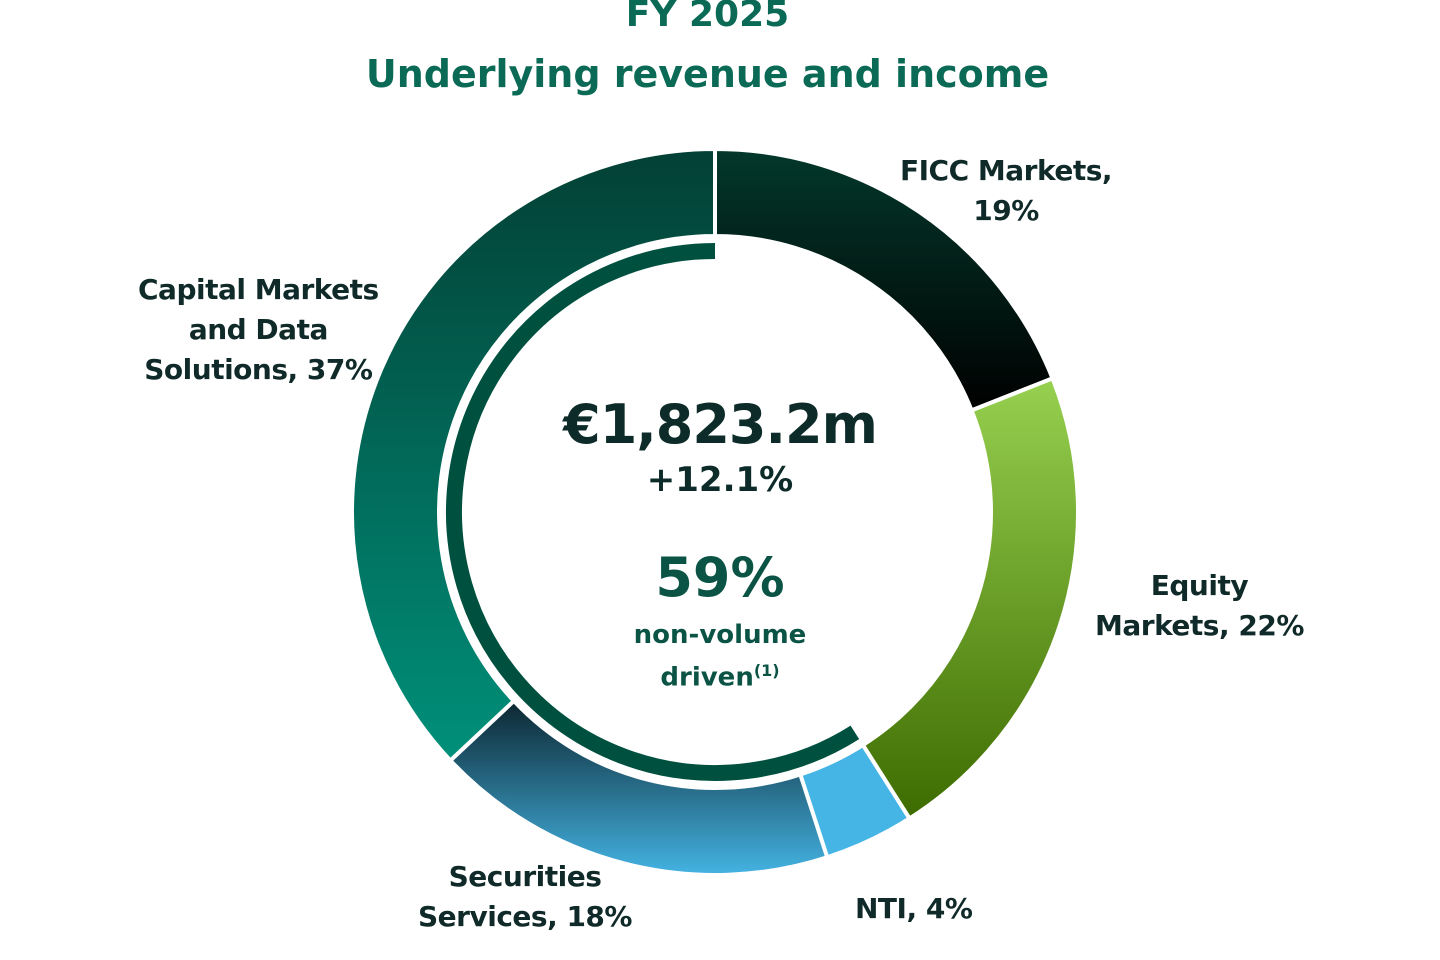 The width and height of the screenshot is (1440, 960). What do you see at coordinates (638, 787) in the screenshot?
I see `slice-securities-services` at bounding box center [638, 787].